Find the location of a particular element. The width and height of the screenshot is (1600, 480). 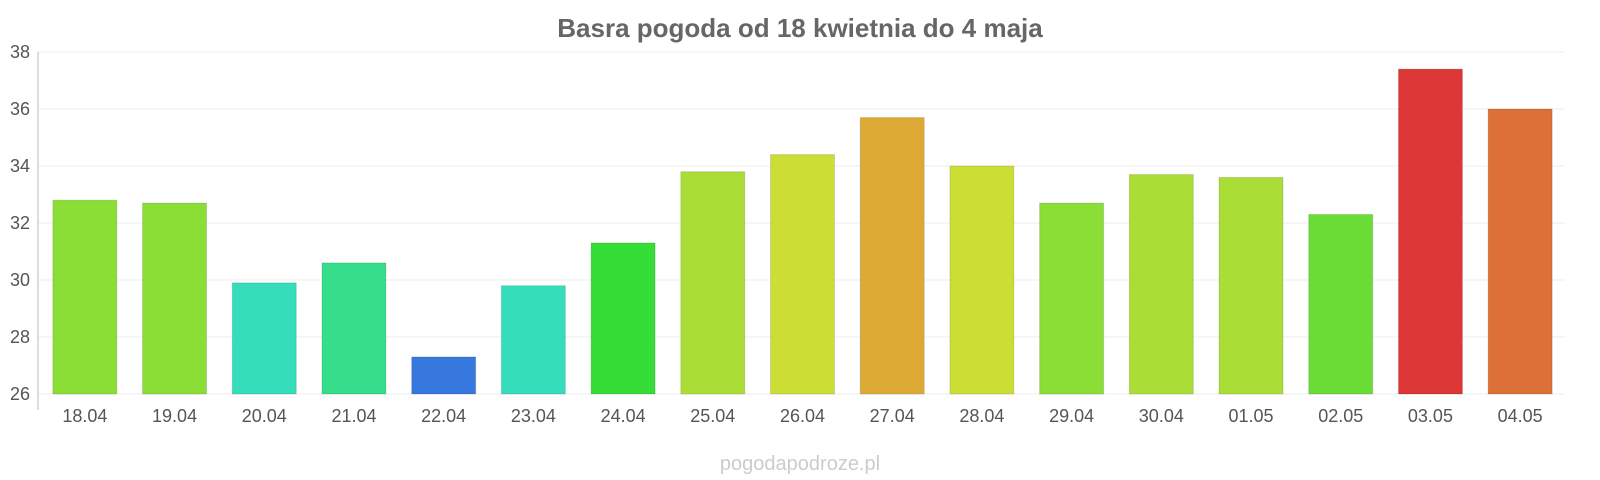

x-tick-label: 26.04 is located at coordinates (802, 416).